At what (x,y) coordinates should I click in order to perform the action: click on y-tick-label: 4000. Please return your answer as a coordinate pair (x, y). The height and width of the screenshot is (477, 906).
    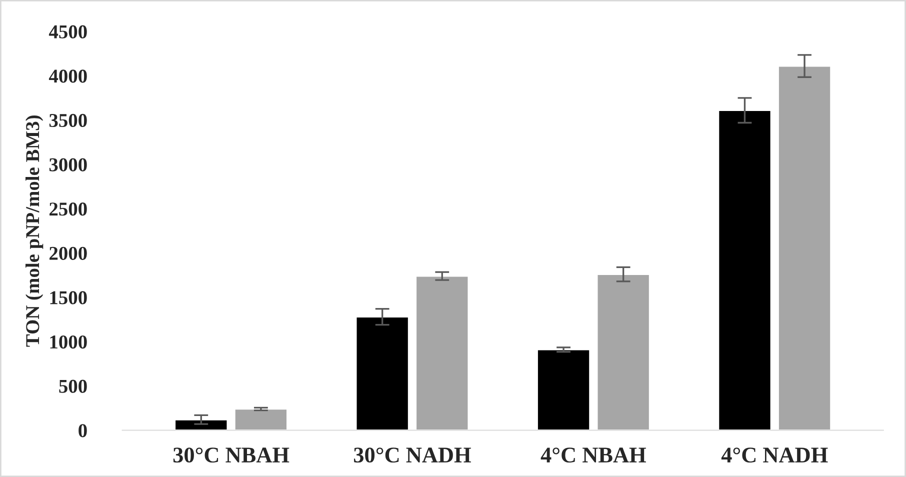
    Looking at the image, I should click on (67, 76).